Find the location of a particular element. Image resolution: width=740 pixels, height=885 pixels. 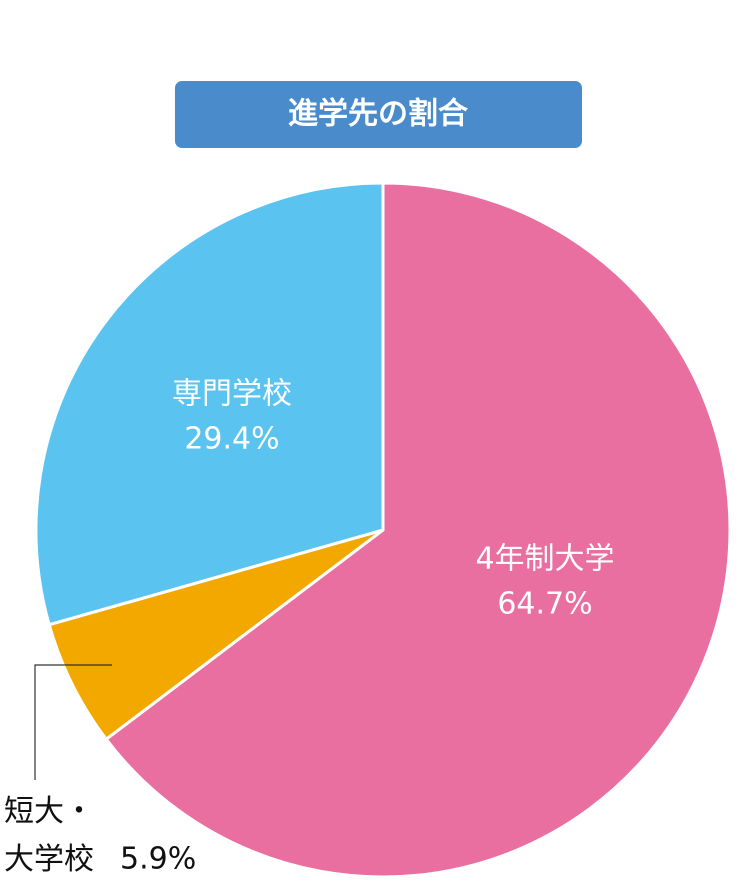

slice-value: 29.4% is located at coordinates (231, 439).